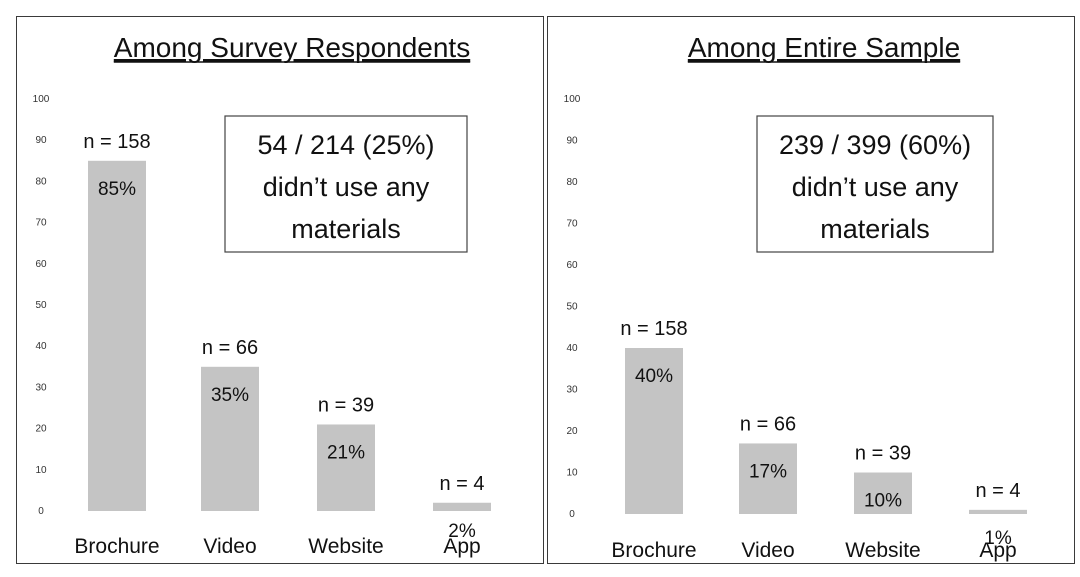 This screenshot has width=1080, height=577. What do you see at coordinates (875, 145) in the screenshot?
I see `annotation-line: 239 / 399 (60%)` at bounding box center [875, 145].